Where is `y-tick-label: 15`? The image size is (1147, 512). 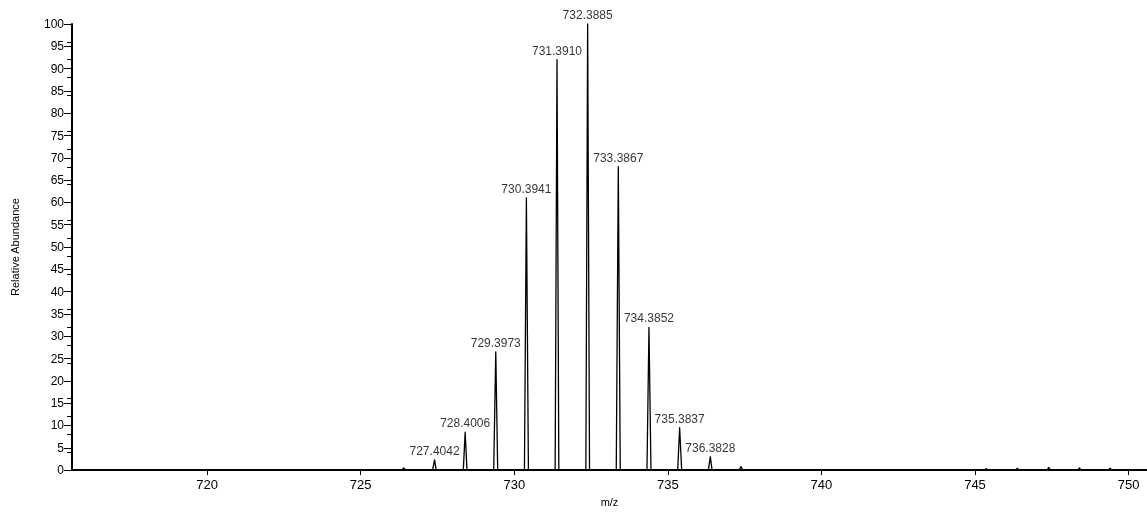
y-tick-label: 15 is located at coordinates (57, 403).